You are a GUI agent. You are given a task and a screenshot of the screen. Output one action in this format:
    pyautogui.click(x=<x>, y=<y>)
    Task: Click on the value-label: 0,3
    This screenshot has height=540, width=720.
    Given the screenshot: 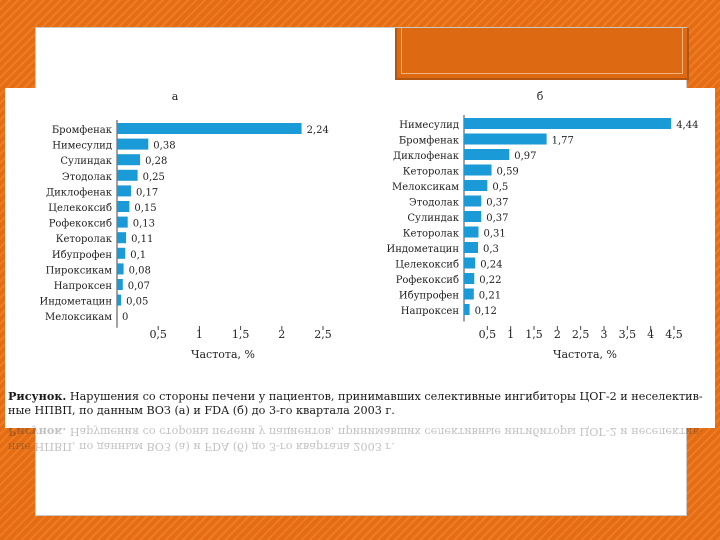 What is the action you would take?
    pyautogui.click(x=491, y=249)
    